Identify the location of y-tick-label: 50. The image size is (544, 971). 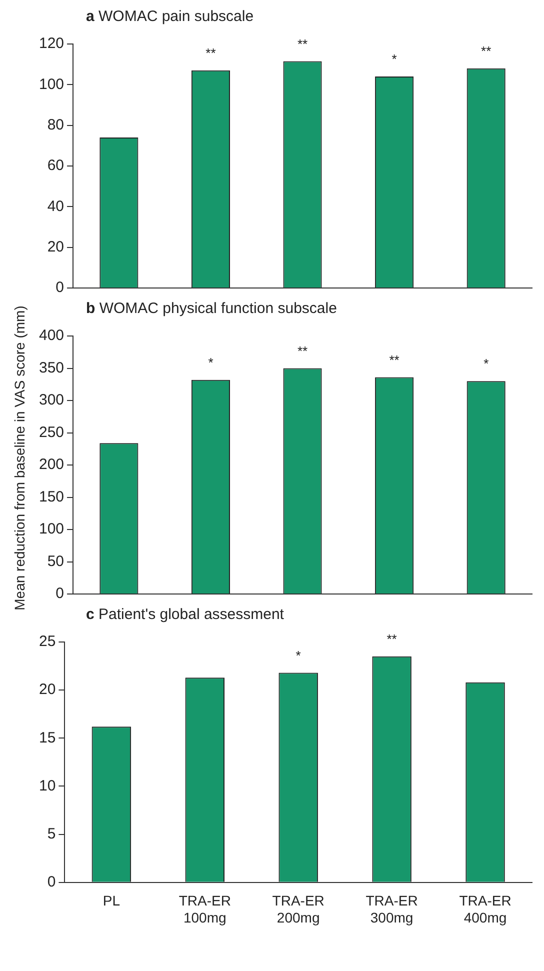
(55, 561).